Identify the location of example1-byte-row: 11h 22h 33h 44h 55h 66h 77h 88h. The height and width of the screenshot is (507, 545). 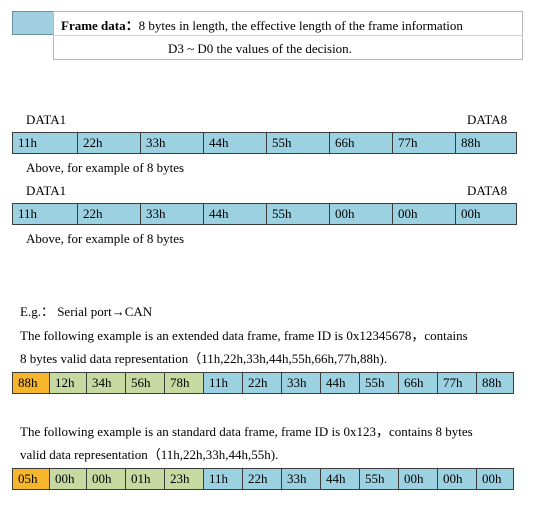
(268, 143).